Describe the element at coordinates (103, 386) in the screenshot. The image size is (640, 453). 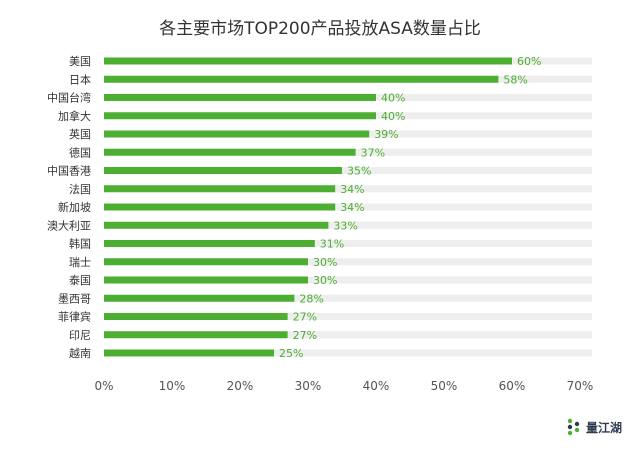
I see `x-tick-label: 0%` at that location.